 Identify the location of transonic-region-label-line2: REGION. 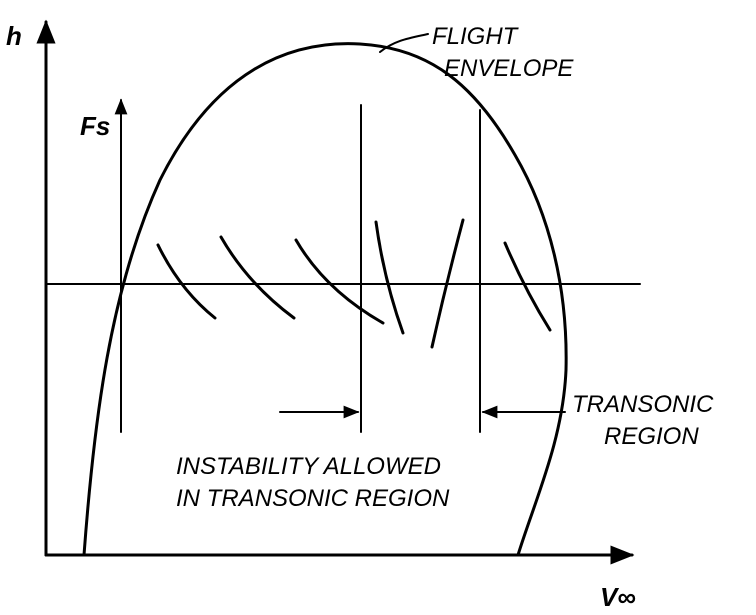
(651, 436).